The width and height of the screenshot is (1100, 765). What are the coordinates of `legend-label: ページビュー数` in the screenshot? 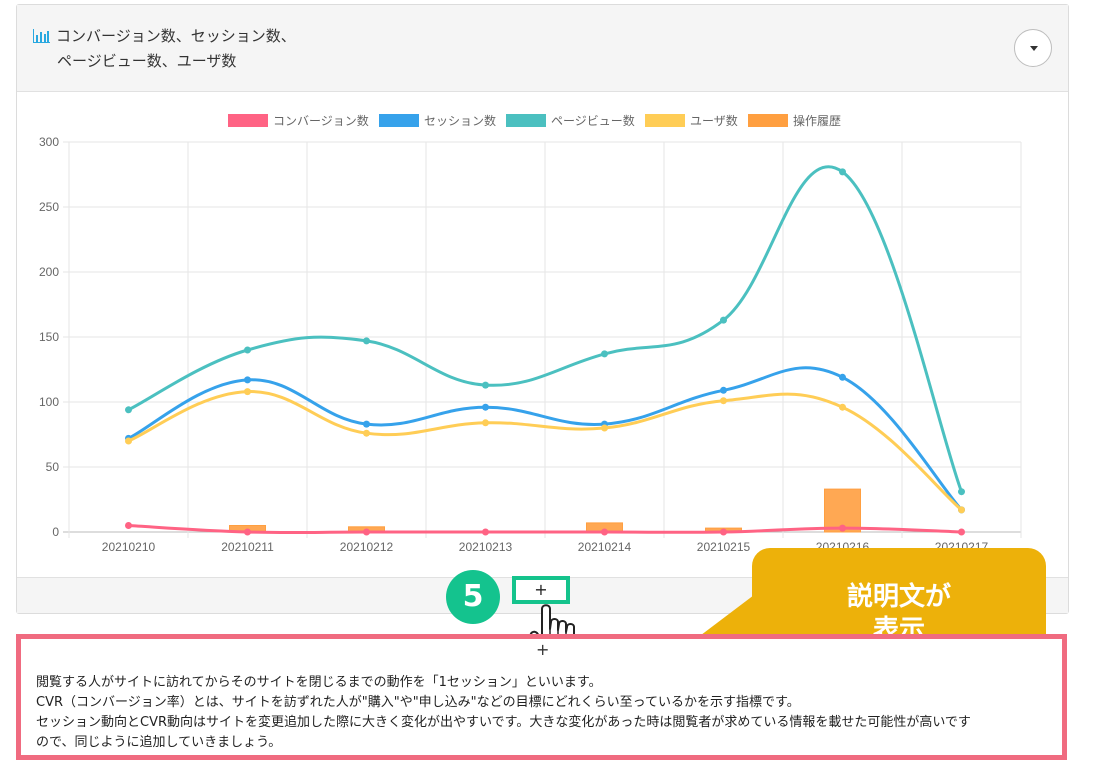 It's located at (593, 120).